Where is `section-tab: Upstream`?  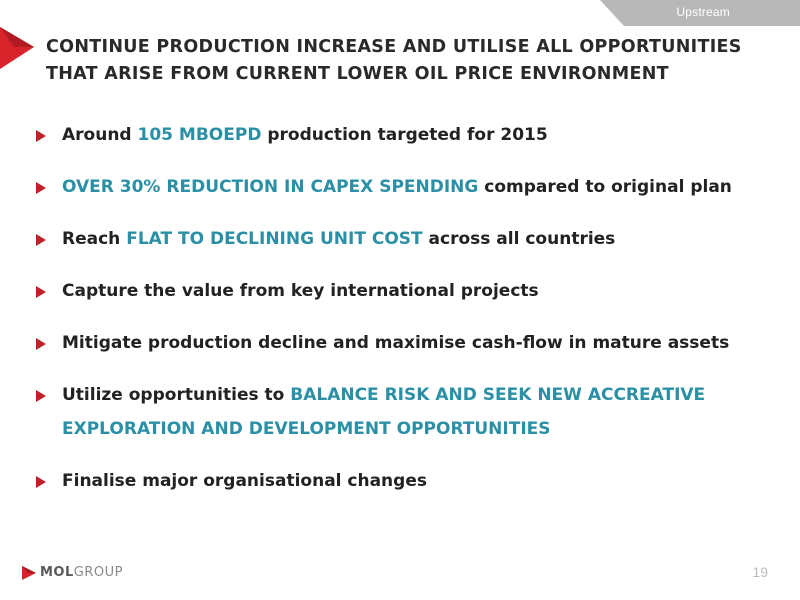
section-tab: Upstream is located at coordinates (700, 13).